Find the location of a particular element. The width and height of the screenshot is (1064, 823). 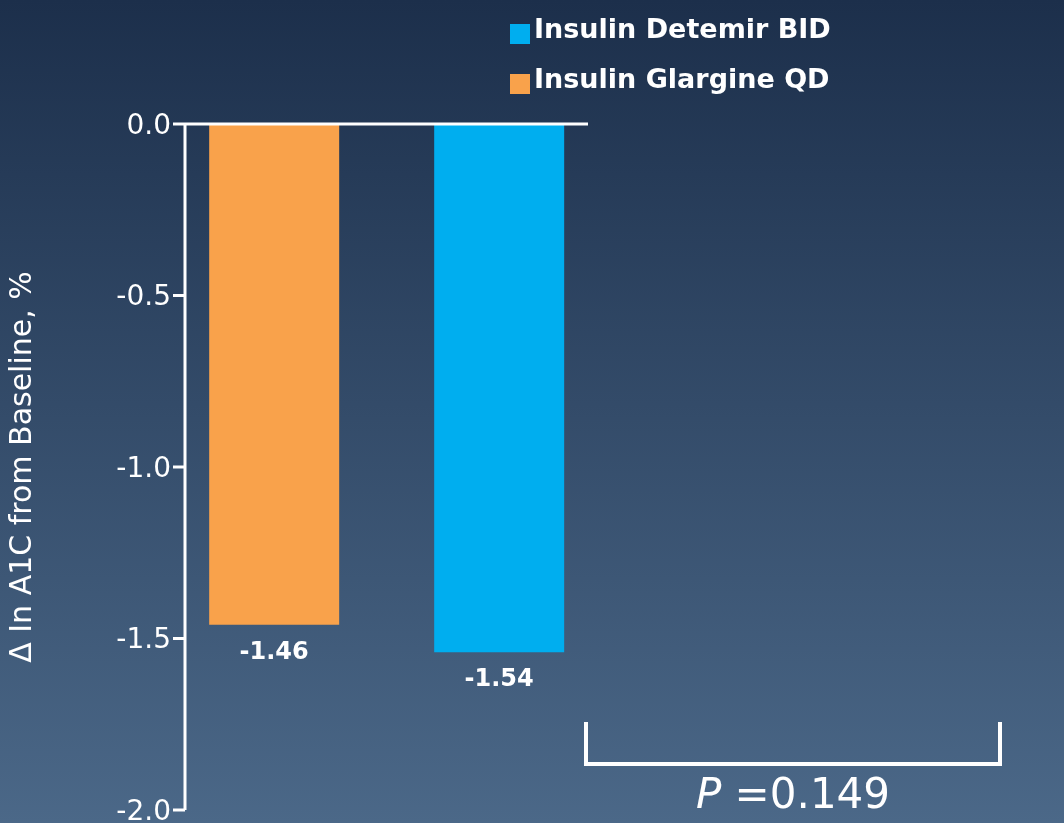

data-label: -1.54 is located at coordinates (499, 678).